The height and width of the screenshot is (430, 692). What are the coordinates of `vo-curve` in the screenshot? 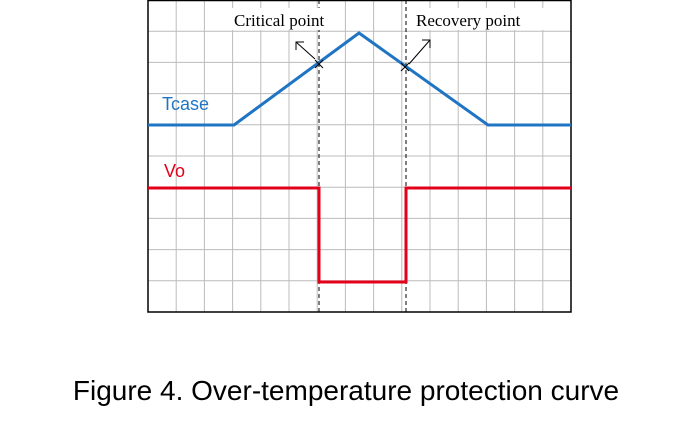 It's located at (359, 235).